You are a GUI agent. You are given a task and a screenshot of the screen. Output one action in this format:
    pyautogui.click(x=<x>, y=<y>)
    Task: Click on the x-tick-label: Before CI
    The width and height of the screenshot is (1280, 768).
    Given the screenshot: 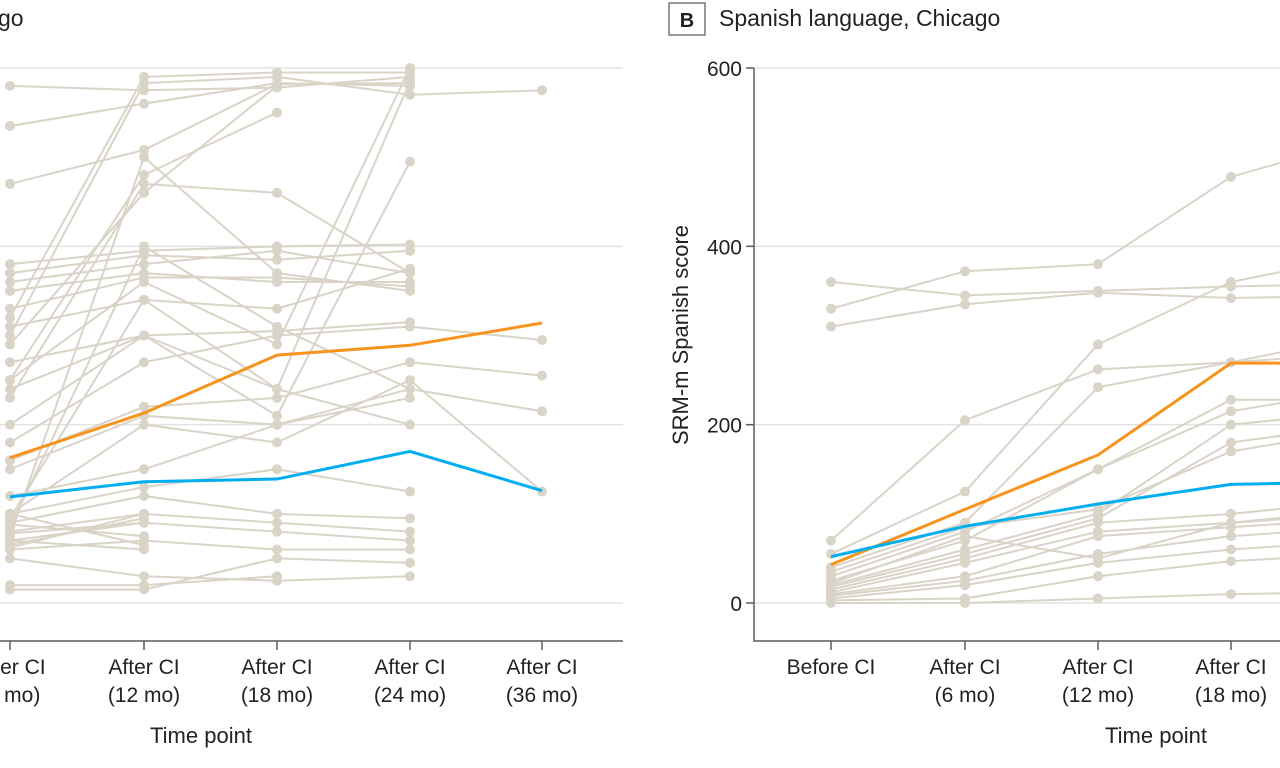 What is the action you would take?
    pyautogui.click(x=831, y=667)
    